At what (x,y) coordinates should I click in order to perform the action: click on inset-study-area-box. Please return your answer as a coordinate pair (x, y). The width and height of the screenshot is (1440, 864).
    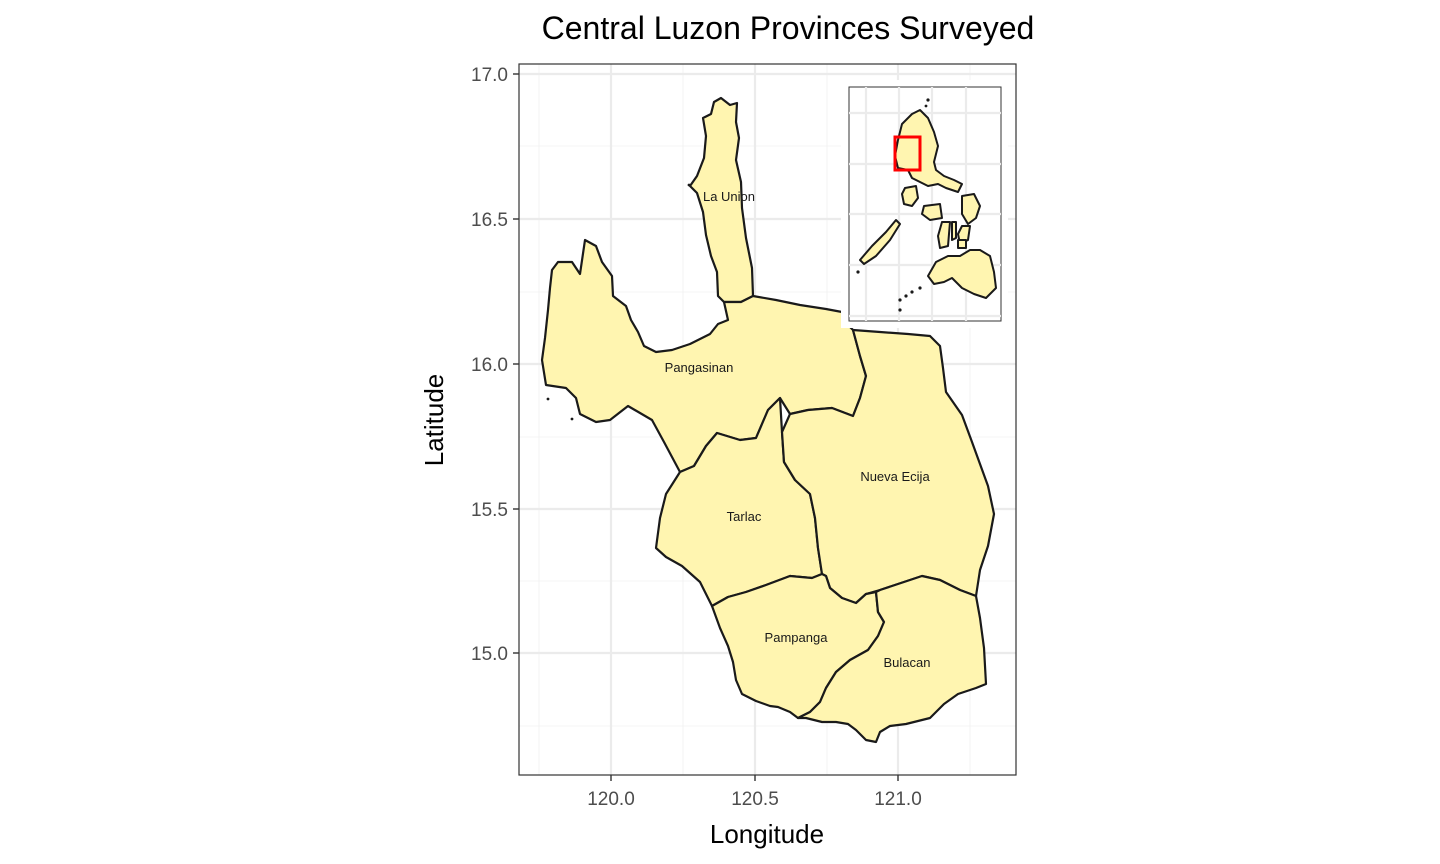
    Looking at the image, I should click on (907, 153).